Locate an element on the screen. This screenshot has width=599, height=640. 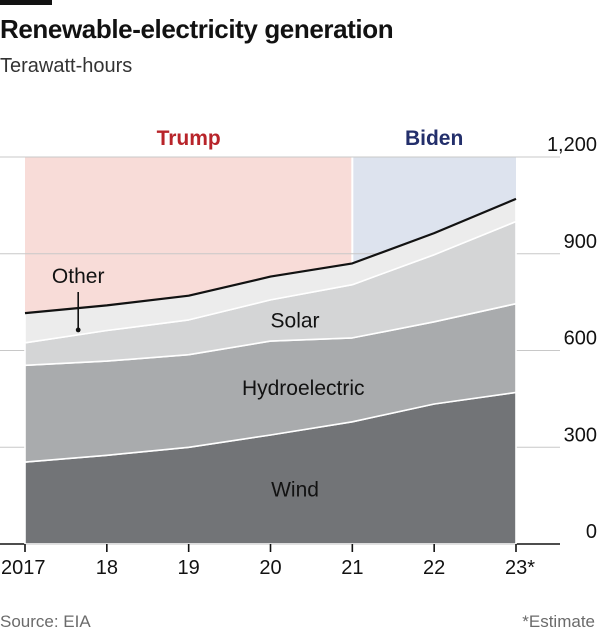
chart-subtitle: Terawatt-hours is located at coordinates (66, 66).